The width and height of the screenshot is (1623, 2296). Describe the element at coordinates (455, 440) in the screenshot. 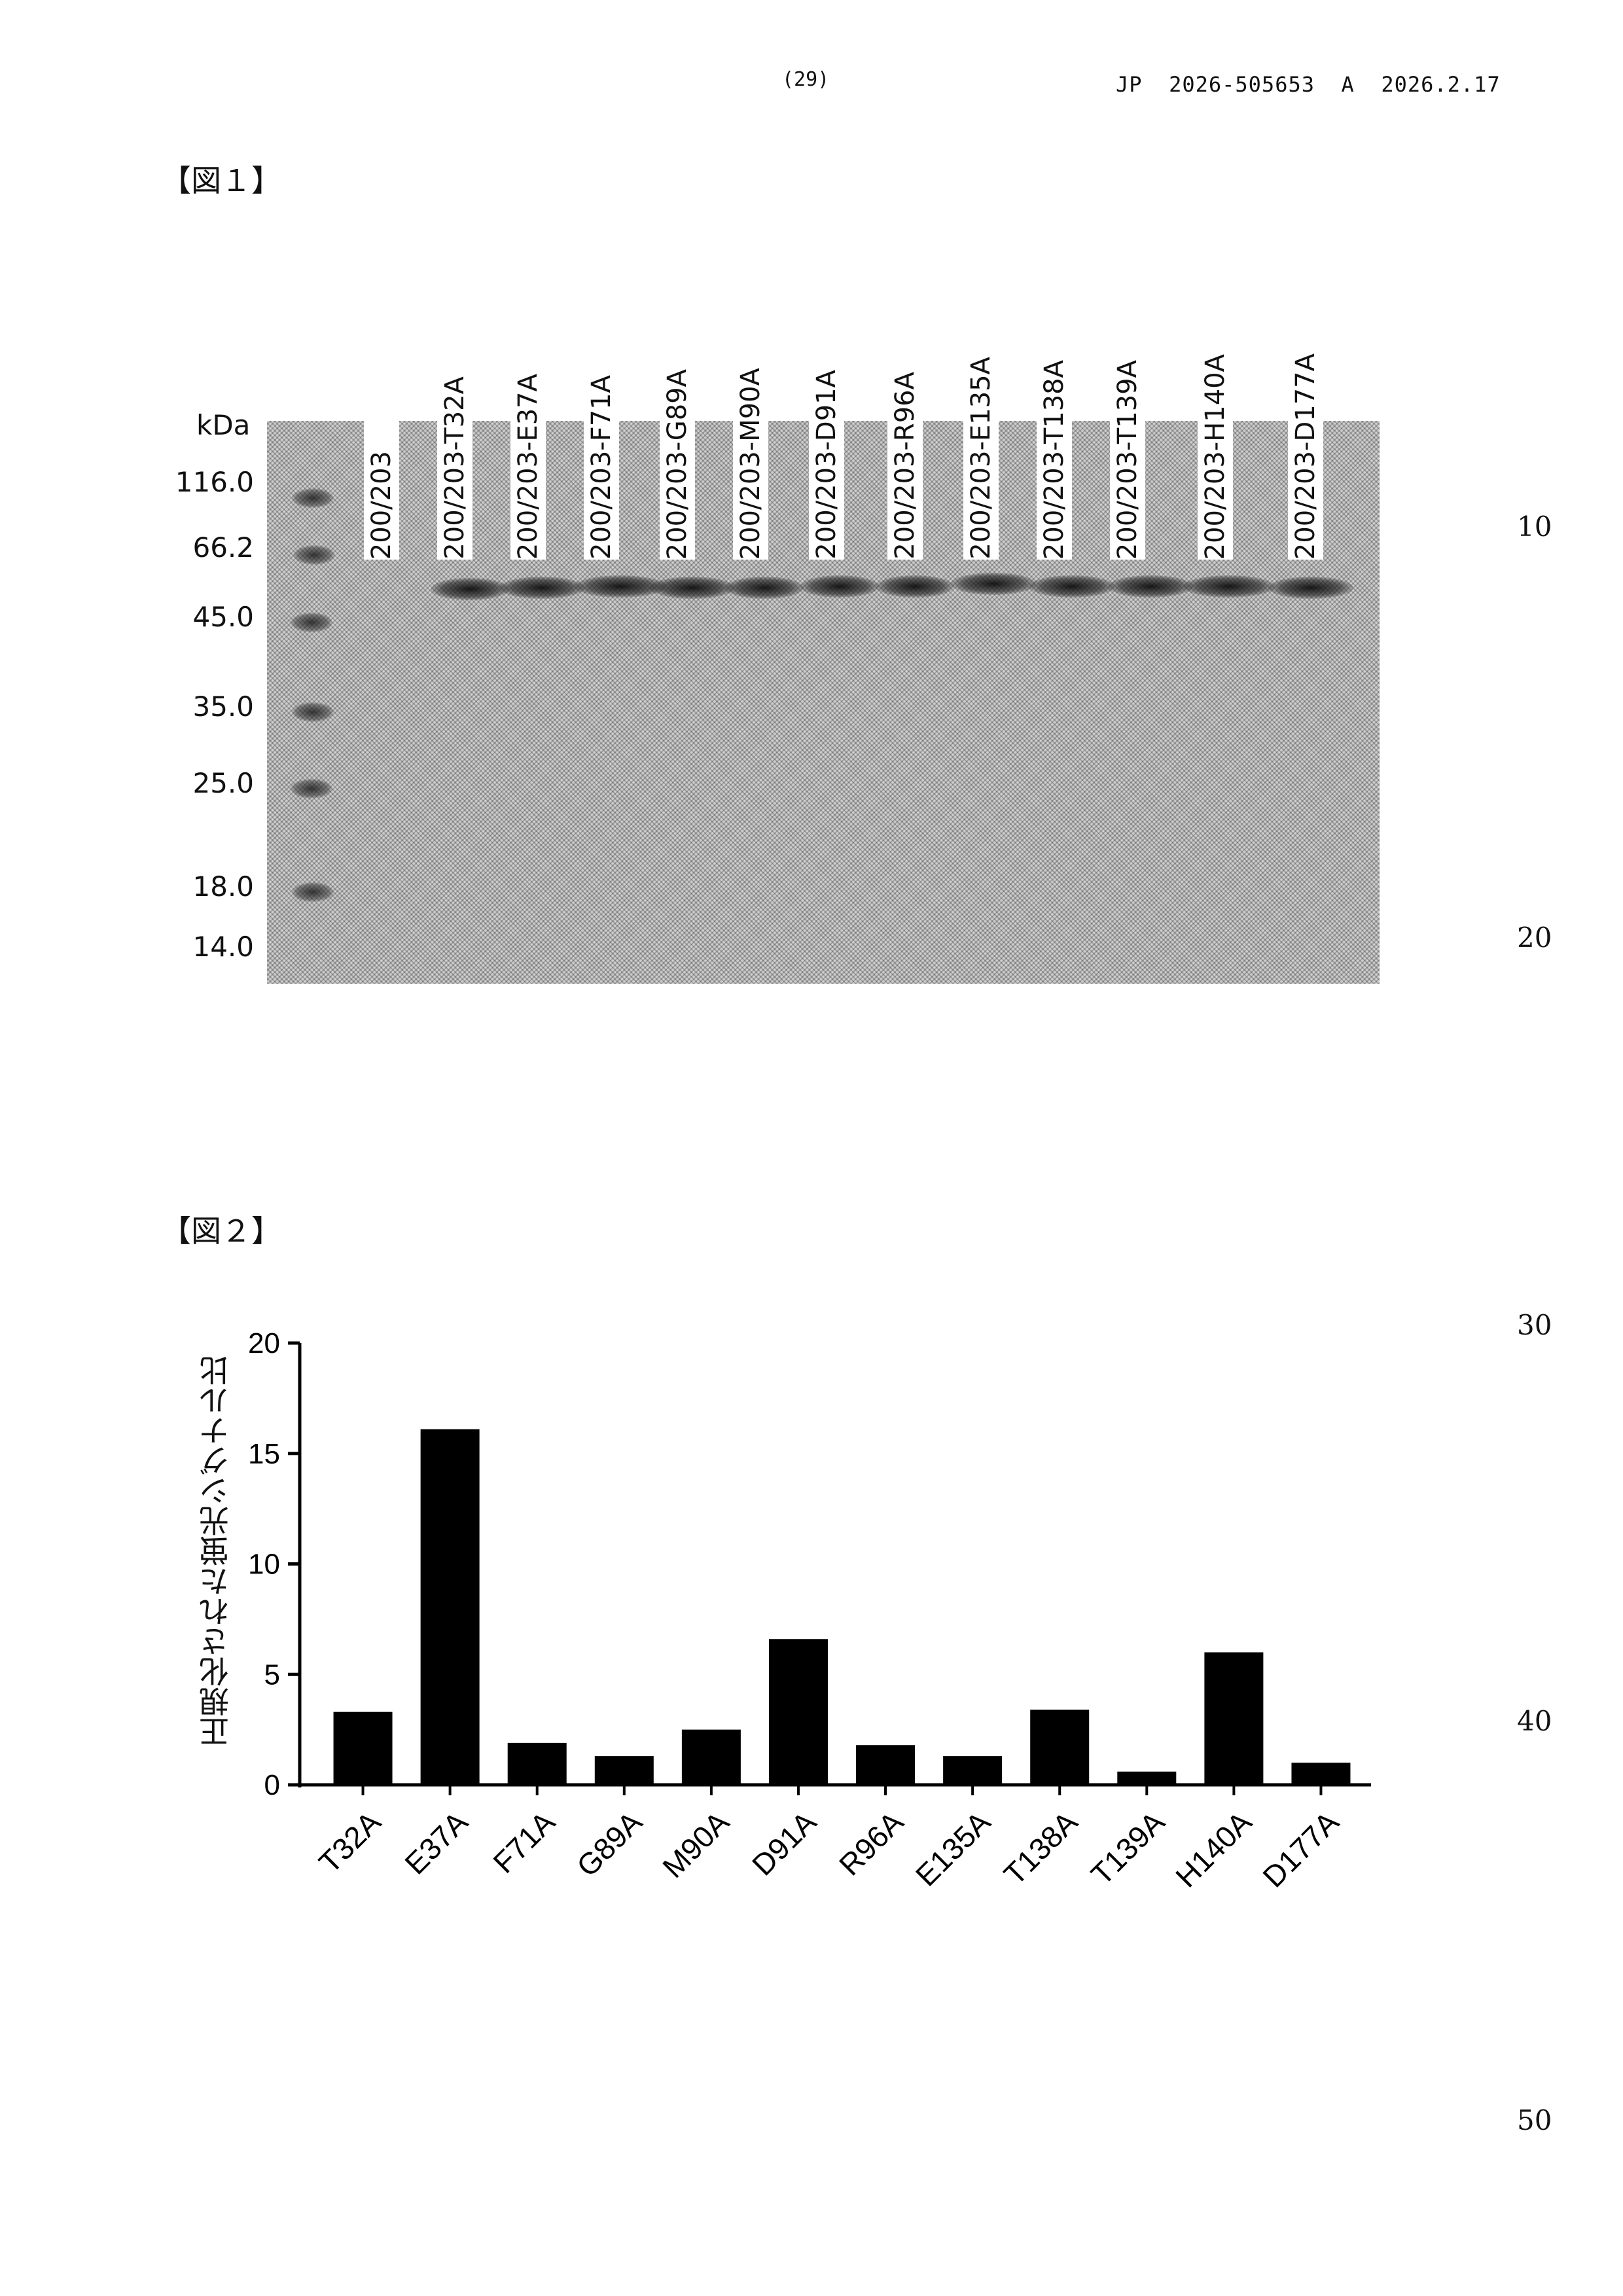

I see `lane-label: 200/203-T32A` at that location.